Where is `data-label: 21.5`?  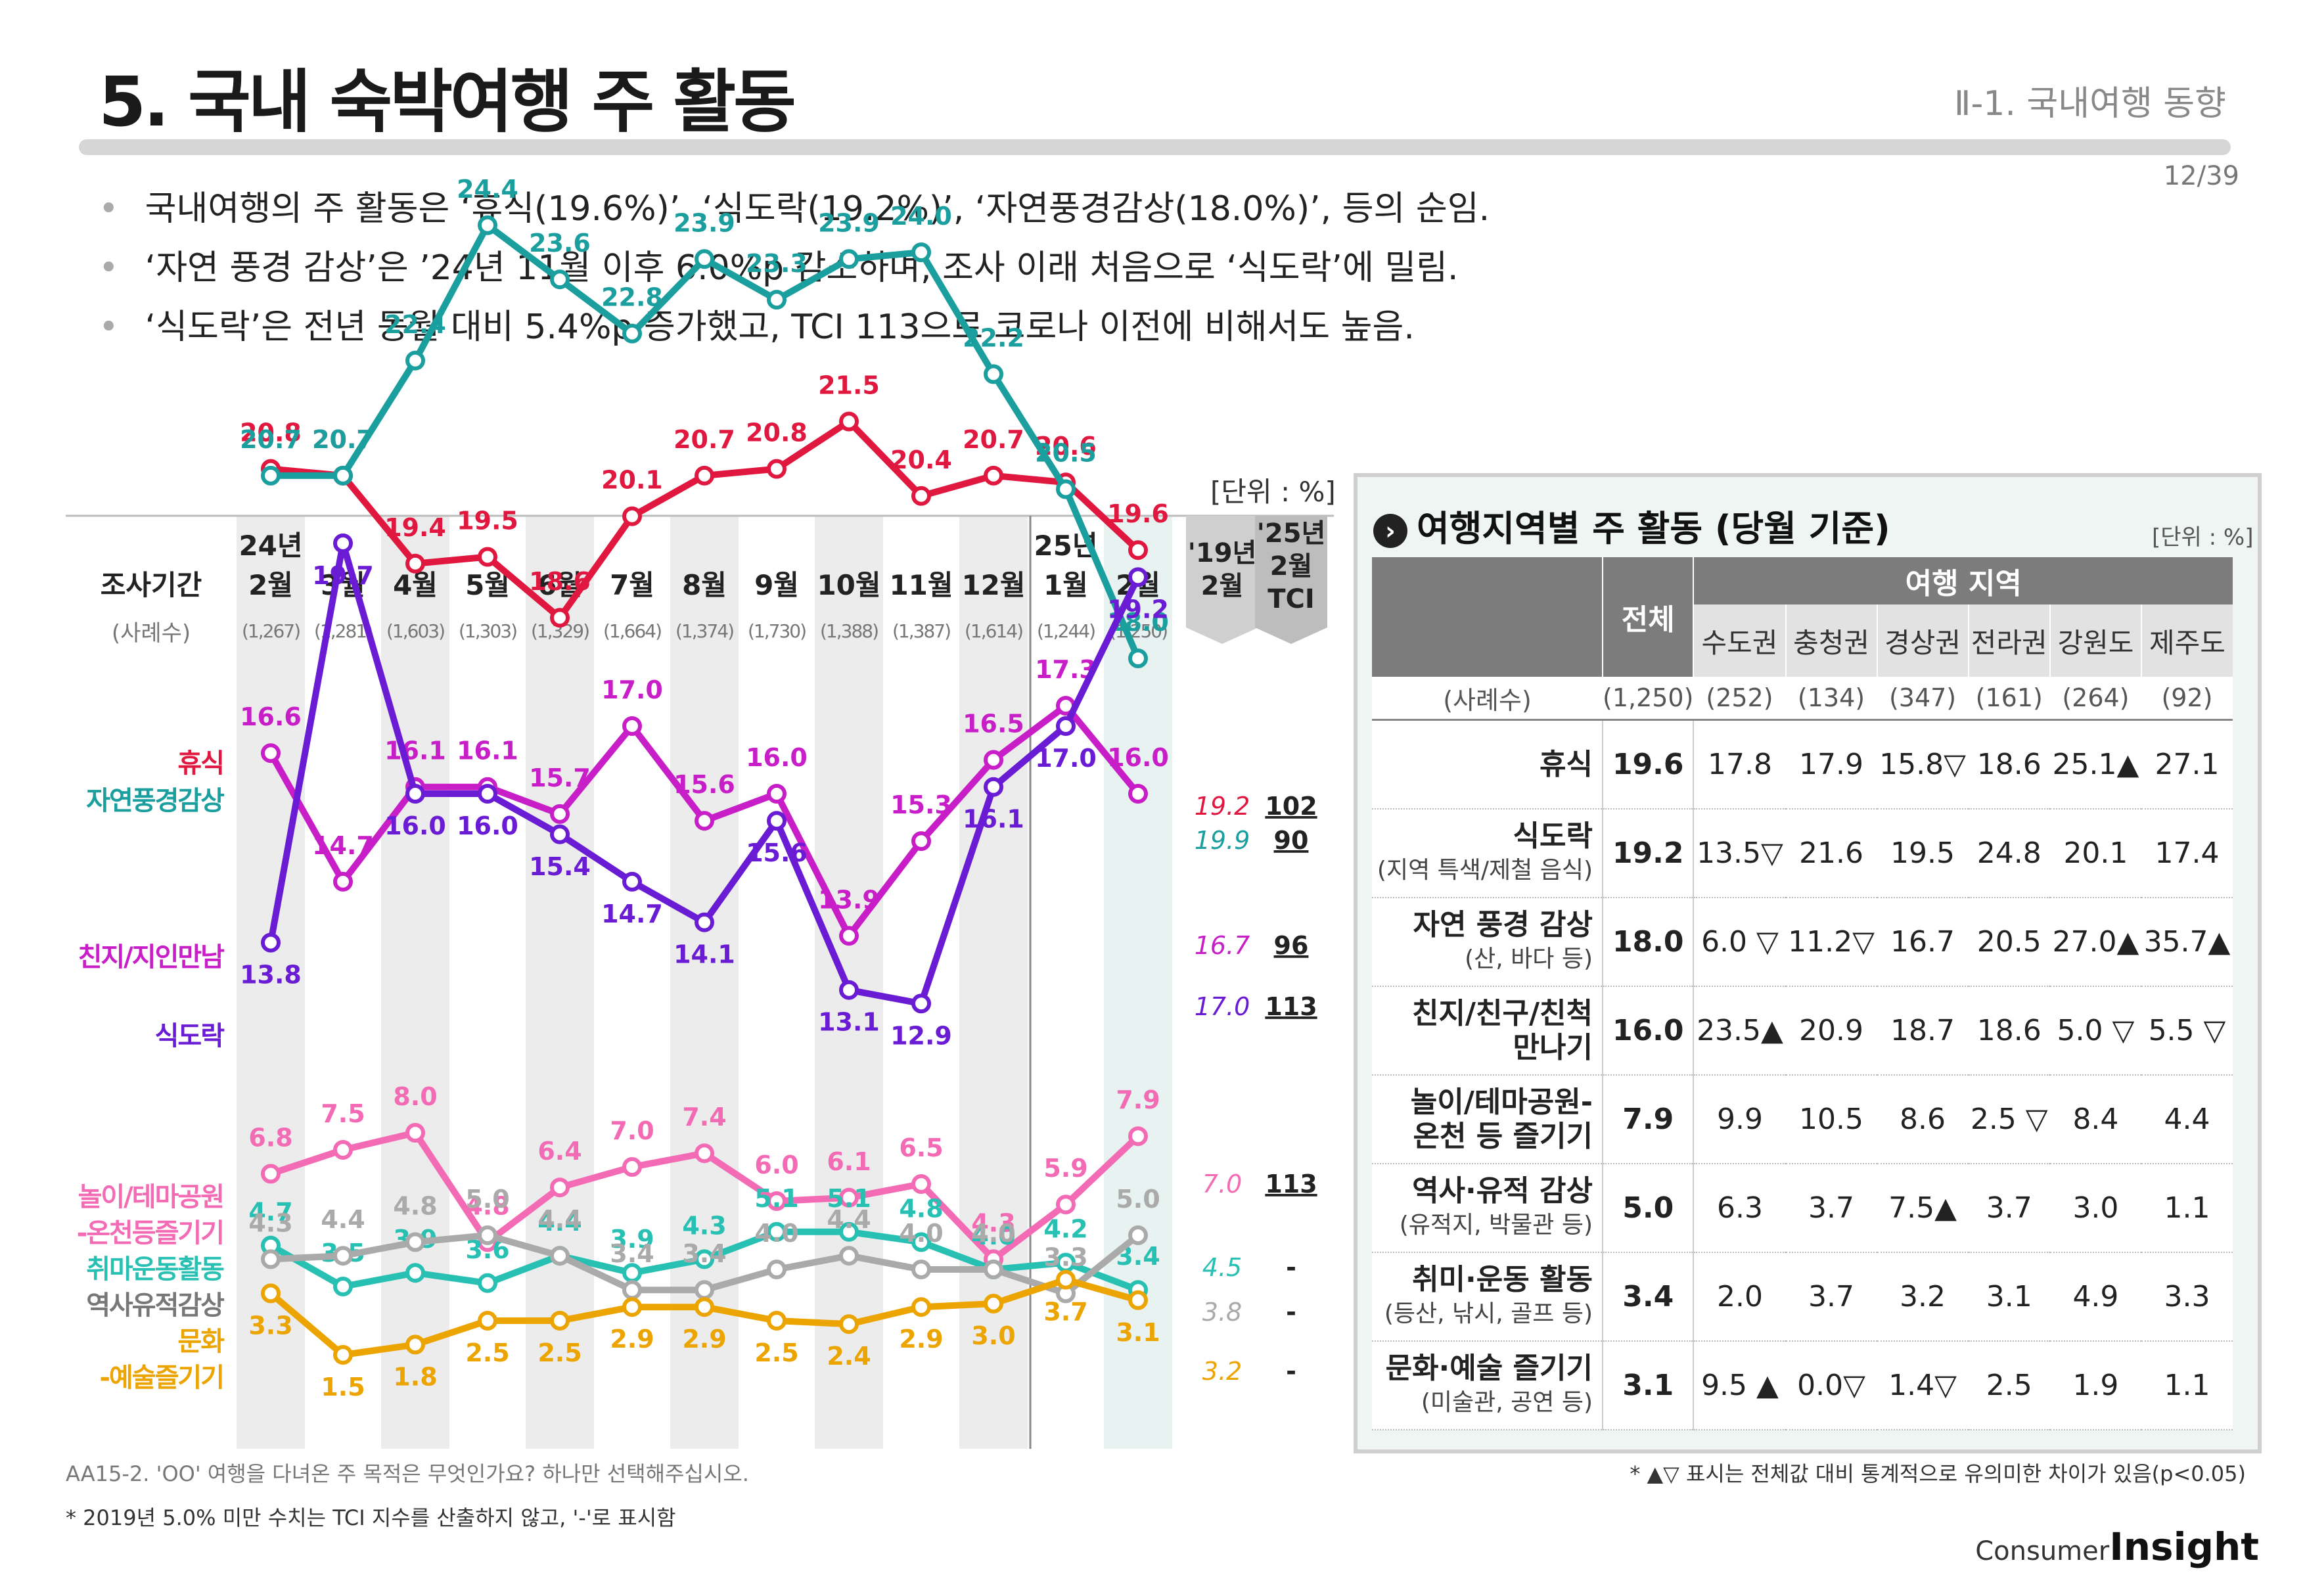 data-label: 21.5 is located at coordinates (849, 385).